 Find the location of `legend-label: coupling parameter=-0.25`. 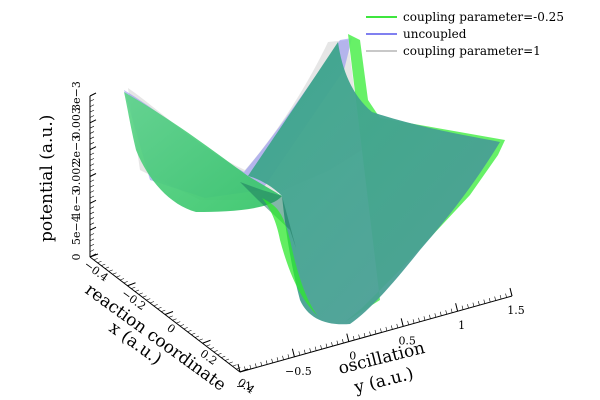

legend-label: coupling parameter=-0.25 is located at coordinates (483, 17).